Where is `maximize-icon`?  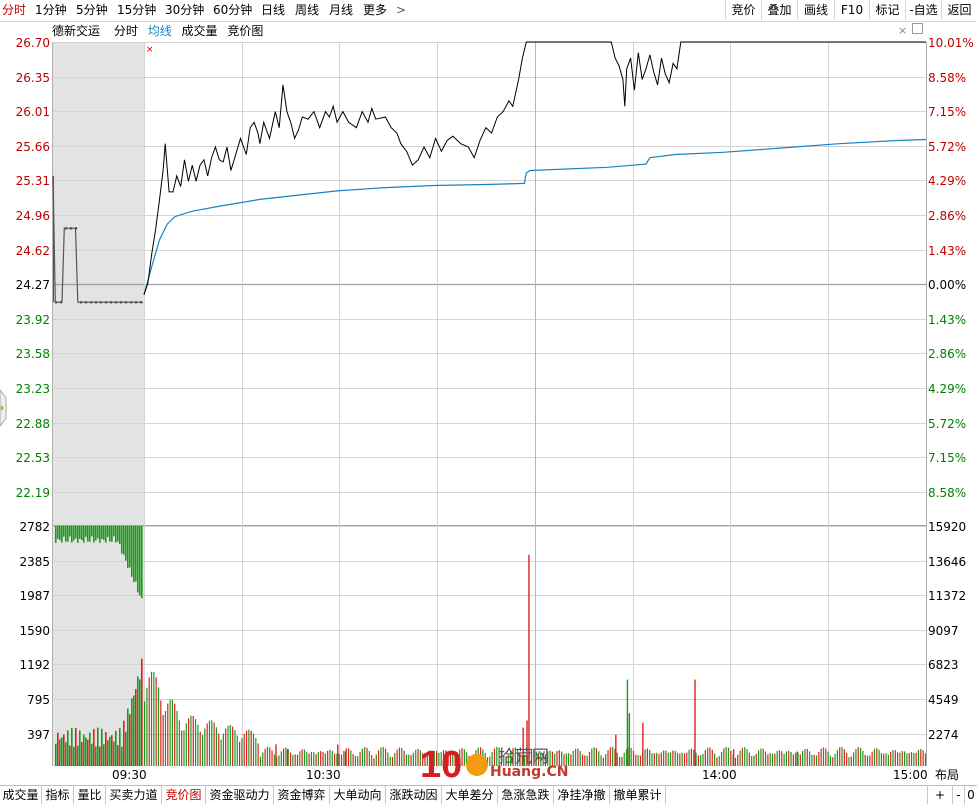
maximize-icon is located at coordinates (917, 28).